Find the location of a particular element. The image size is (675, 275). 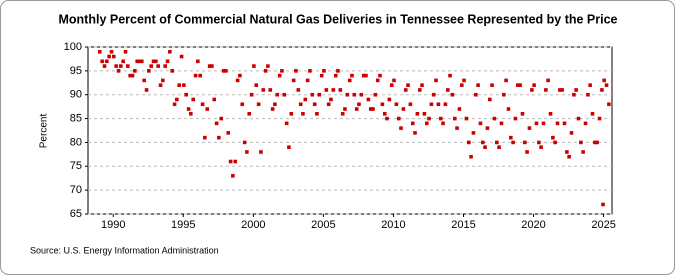

y-tick-label: 90 is located at coordinates (76, 95).